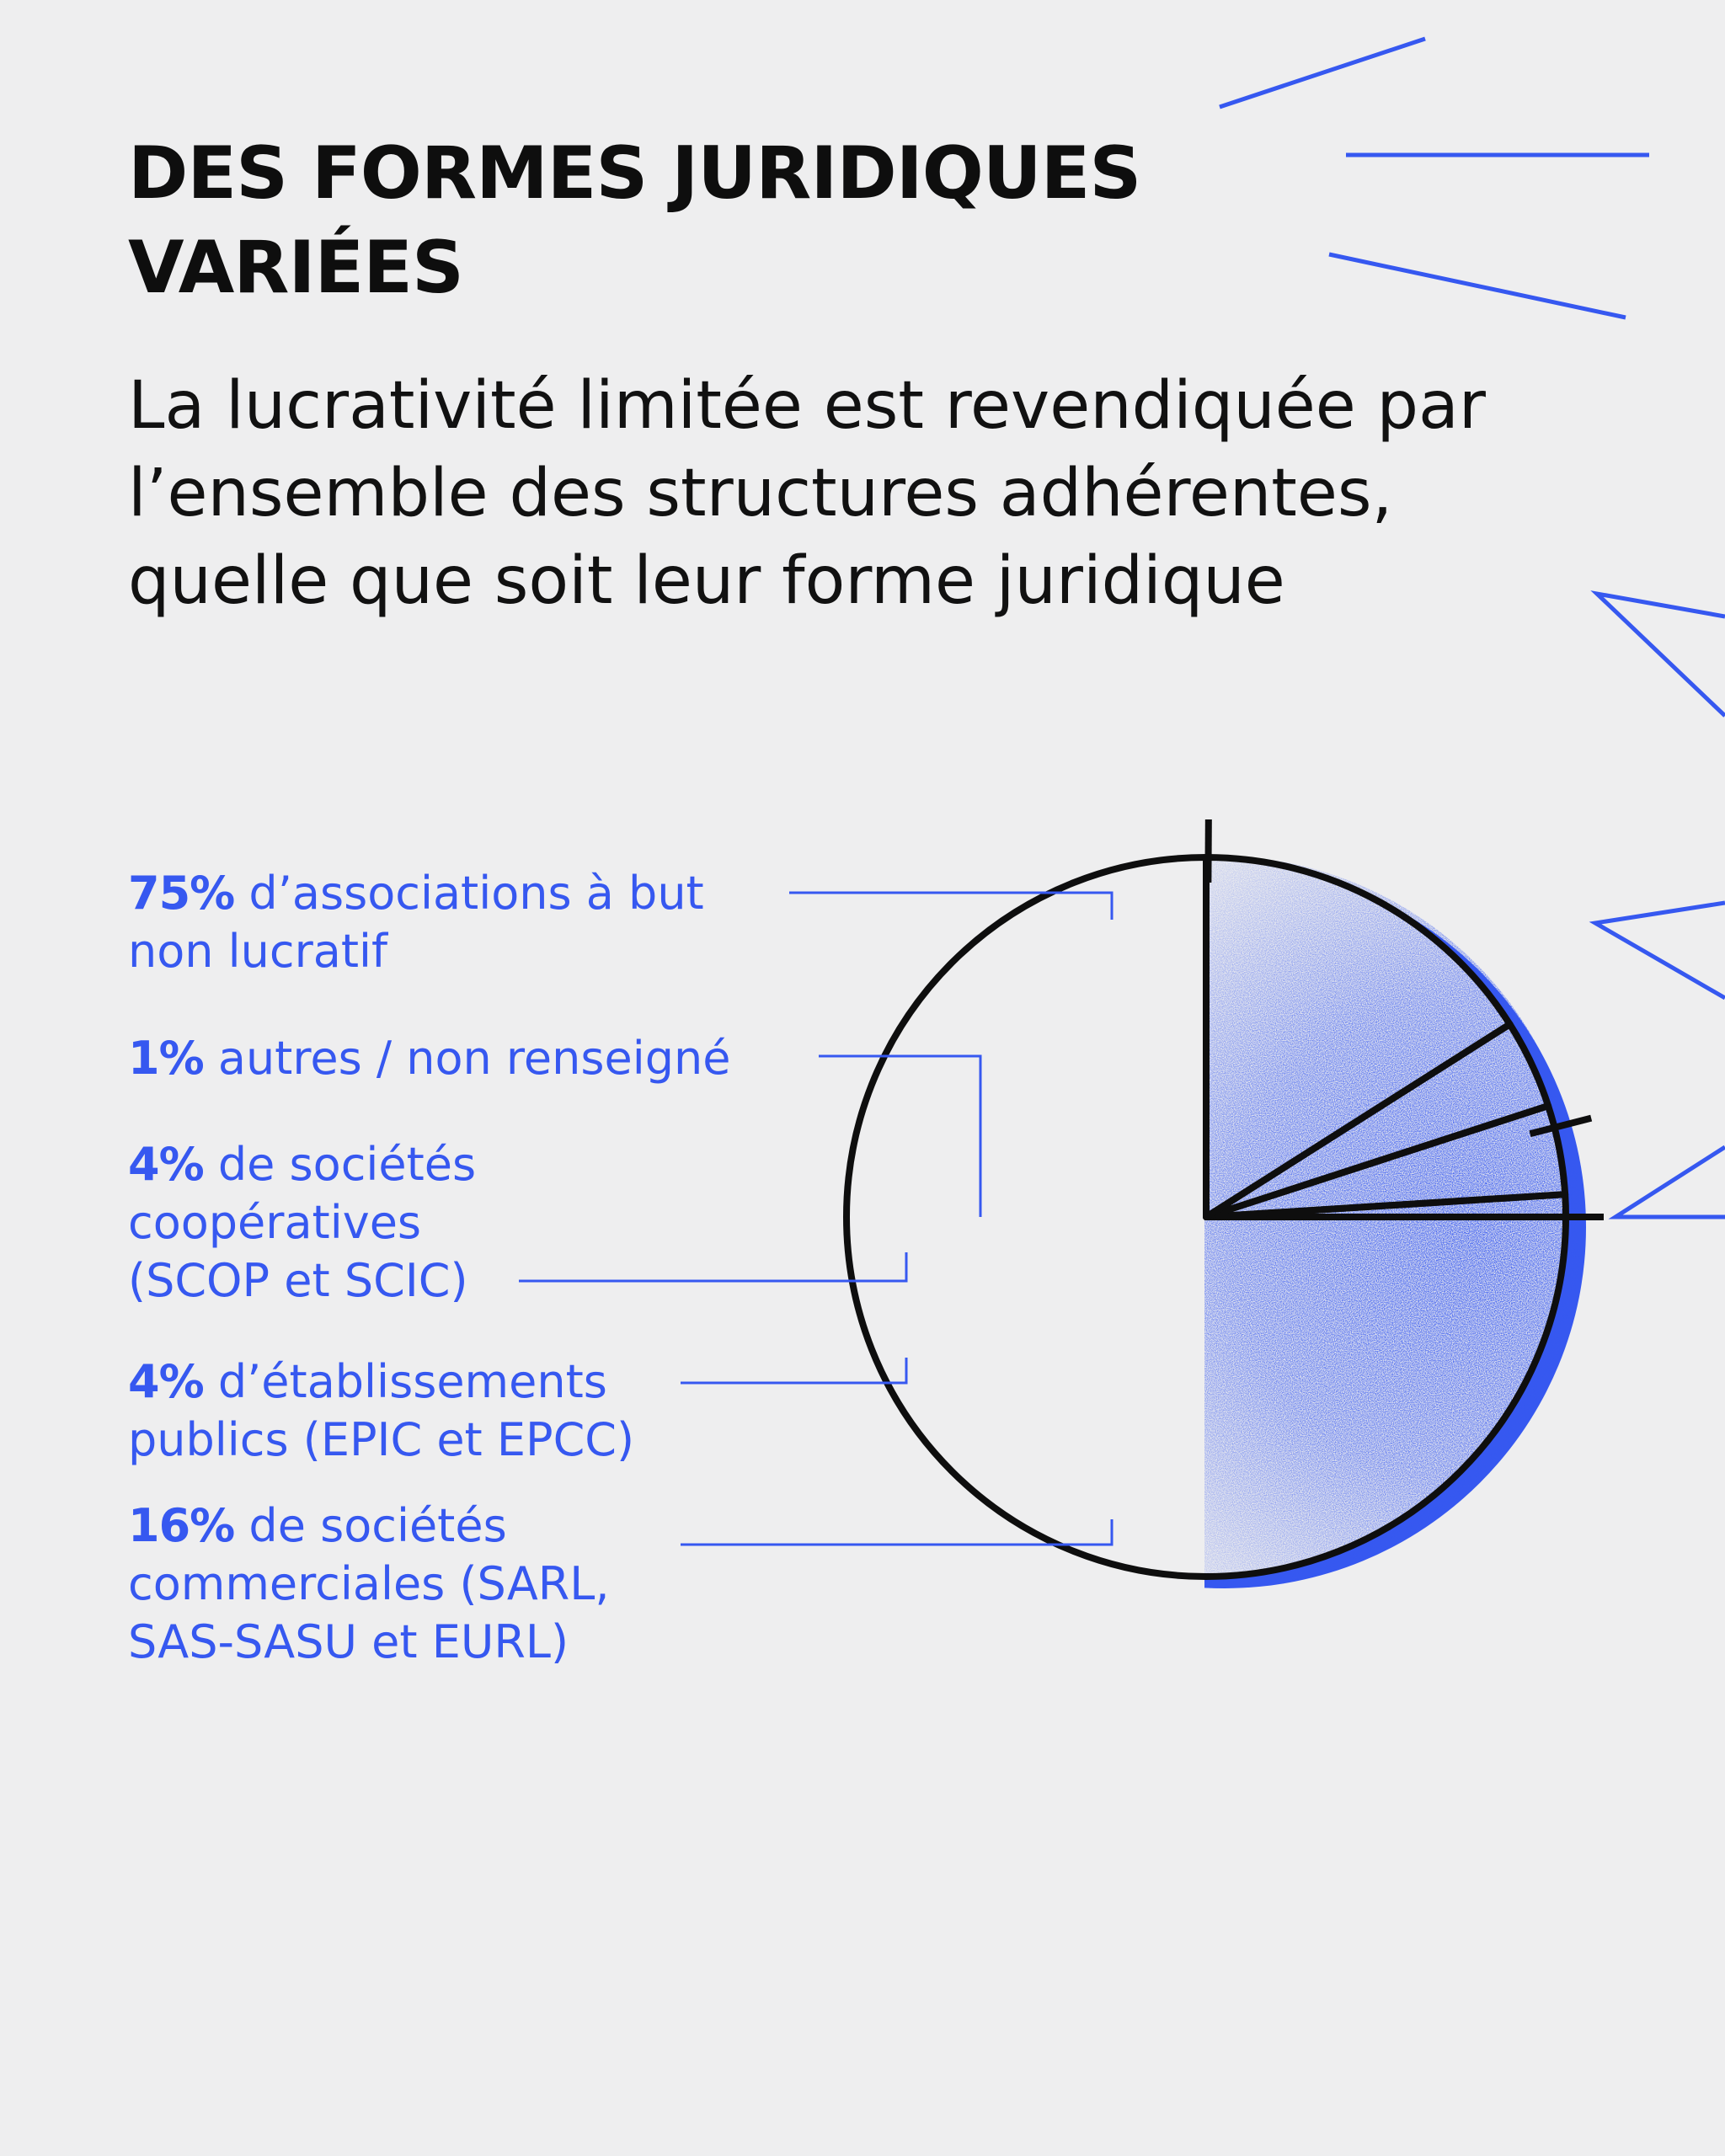 The height and width of the screenshot is (2156, 1725). I want to click on label-autres-pct: 1%, so click(166, 1058).